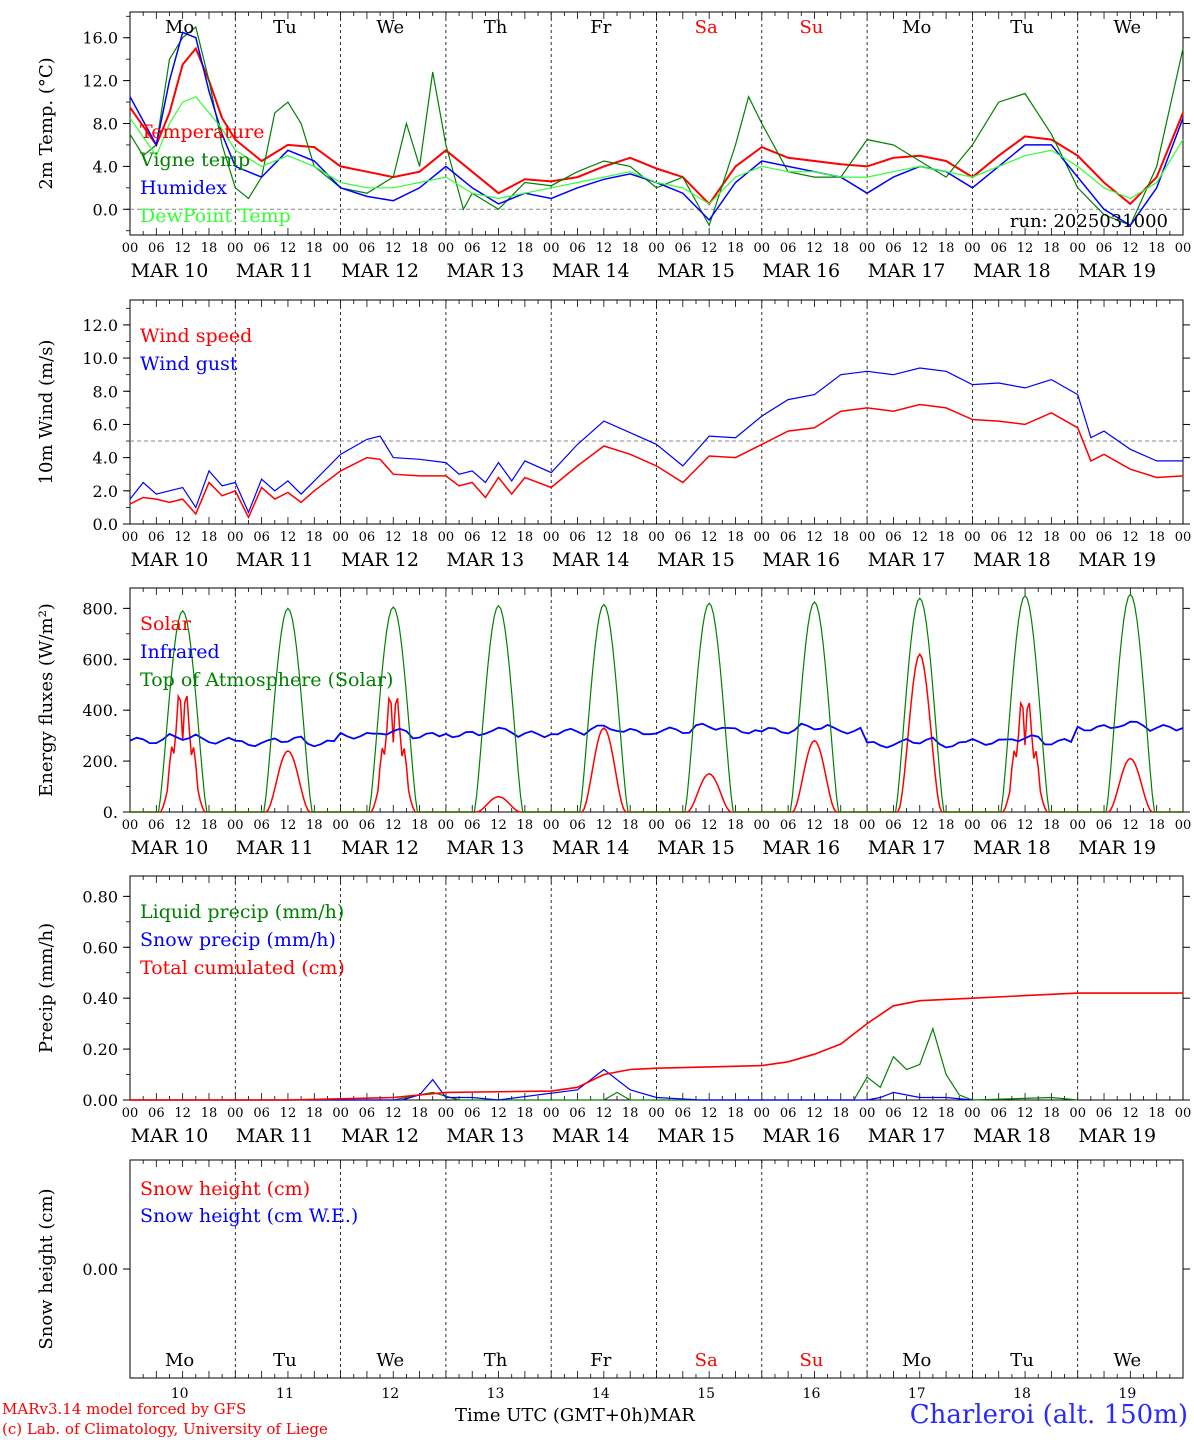  What do you see at coordinates (105, 524) in the screenshot?
I see `y-tick-label: 0.0` at bounding box center [105, 524].